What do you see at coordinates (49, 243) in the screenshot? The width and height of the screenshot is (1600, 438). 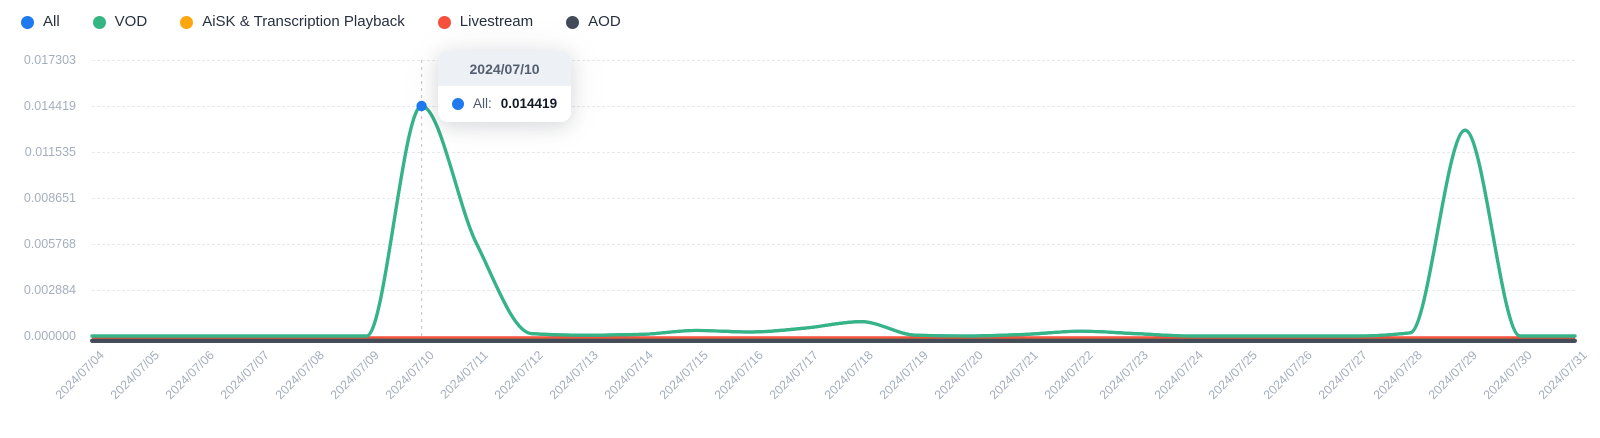 I see `y-axis-tick-label: 0.005768` at bounding box center [49, 243].